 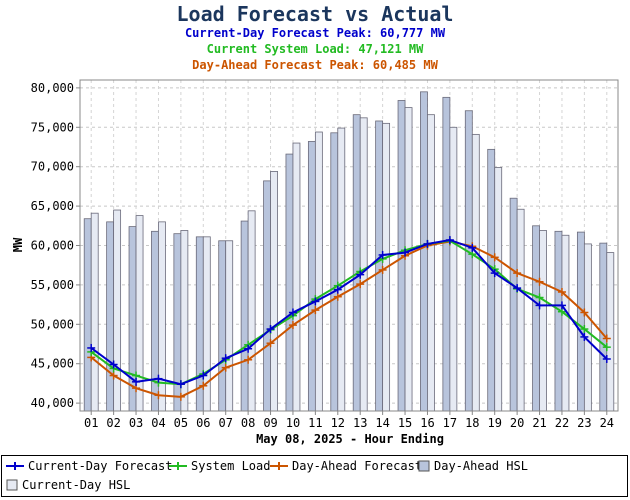 What do you see at coordinates (315, 49) in the screenshot?
I see `system-load-subtitle: Current System Load: 47,121 MW` at bounding box center [315, 49].